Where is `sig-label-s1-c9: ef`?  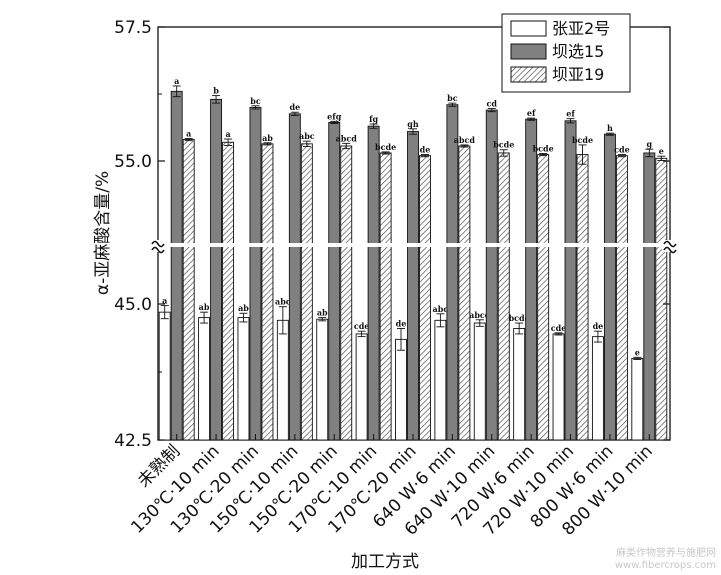
sig-label-s1-c9: ef is located at coordinates (531, 113).